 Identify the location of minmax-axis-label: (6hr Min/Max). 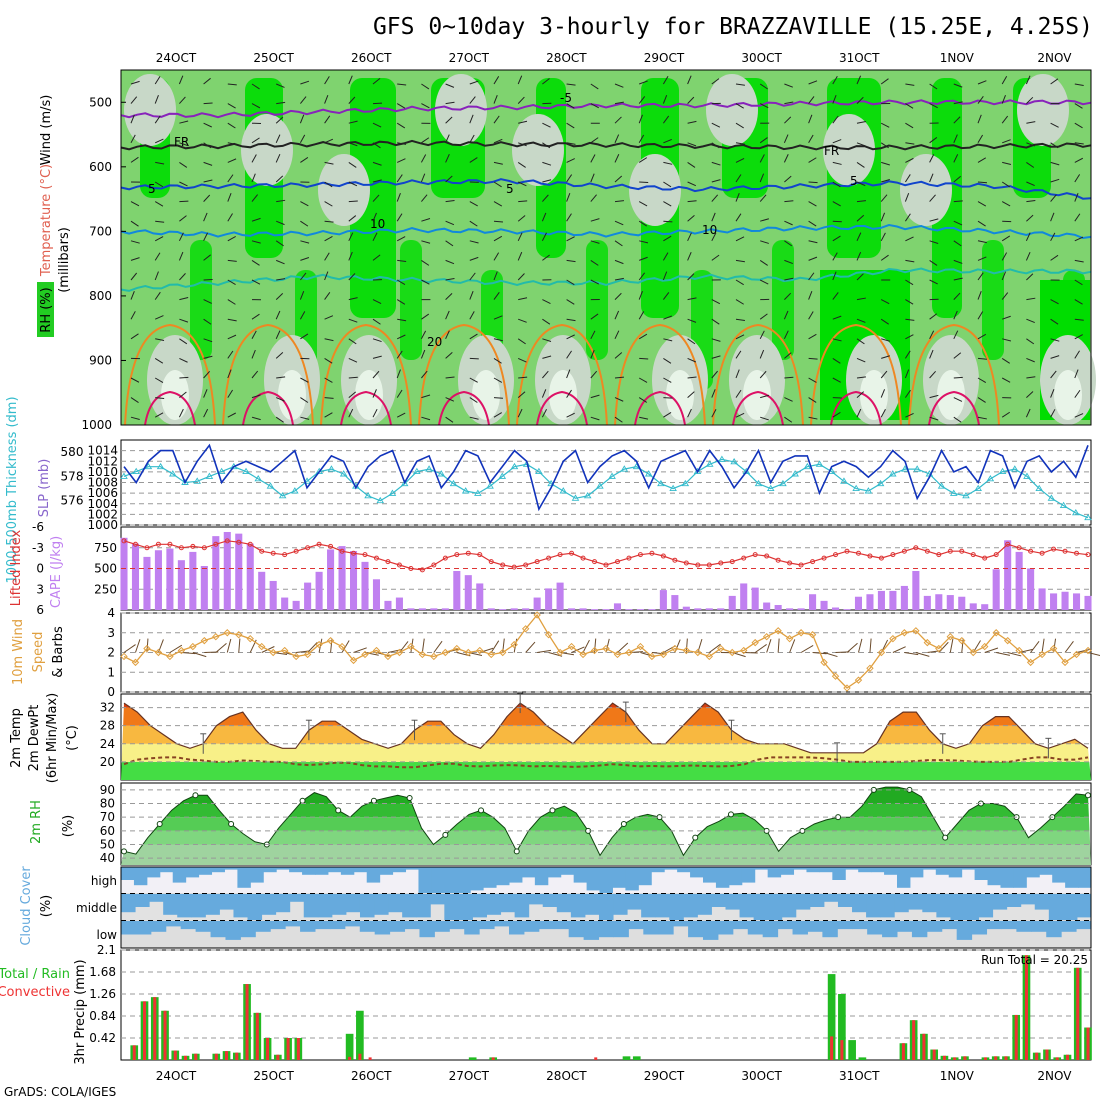
(52, 738).